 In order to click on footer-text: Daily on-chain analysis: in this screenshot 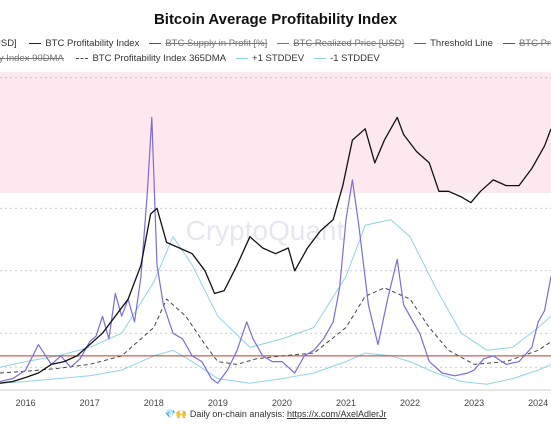, I will do `click(238, 414)`.